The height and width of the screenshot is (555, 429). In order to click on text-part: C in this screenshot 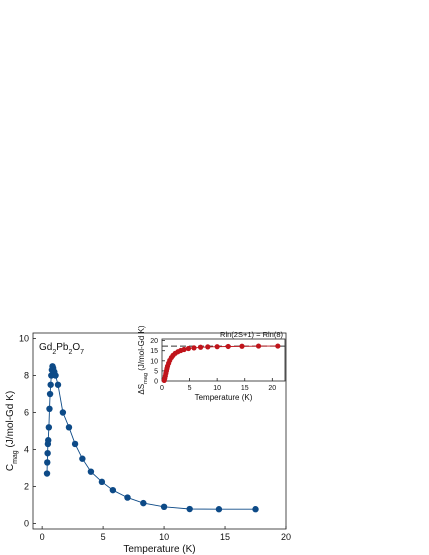, I will do `click(10, 467)`.